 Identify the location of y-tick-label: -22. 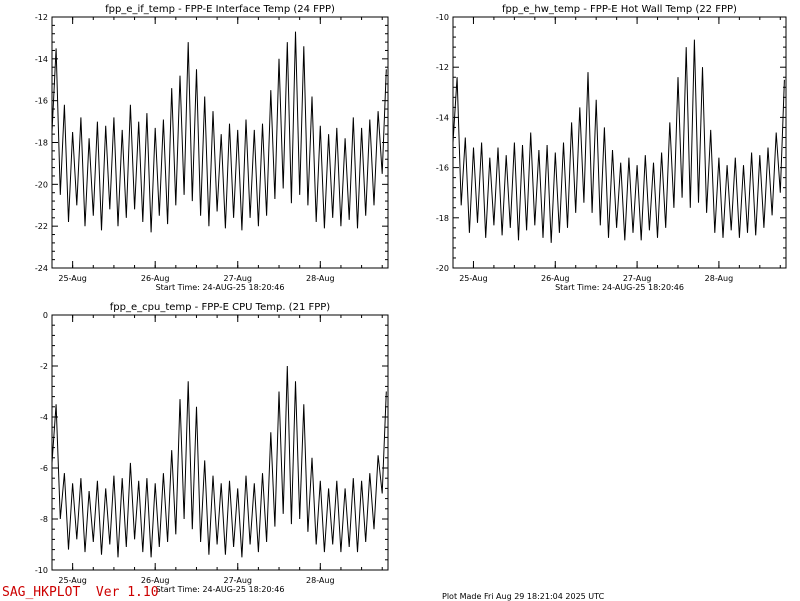
(41, 226).